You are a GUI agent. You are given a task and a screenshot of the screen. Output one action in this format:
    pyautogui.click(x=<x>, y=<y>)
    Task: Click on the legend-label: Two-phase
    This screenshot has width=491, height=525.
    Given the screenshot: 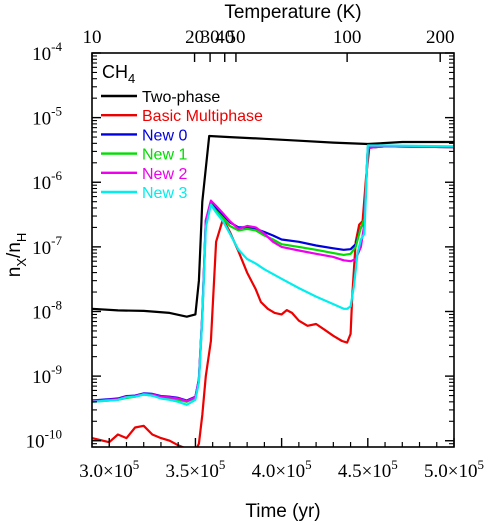 What is the action you would take?
    pyautogui.click(x=181, y=97)
    